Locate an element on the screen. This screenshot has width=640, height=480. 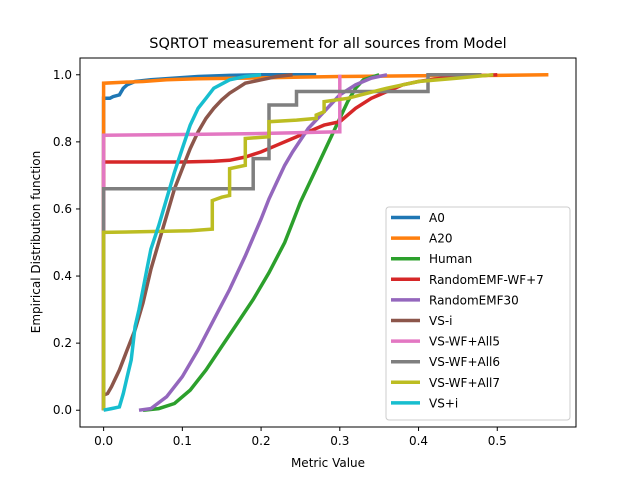
legend-entry: VS-WF+All7 is located at coordinates (464, 383).